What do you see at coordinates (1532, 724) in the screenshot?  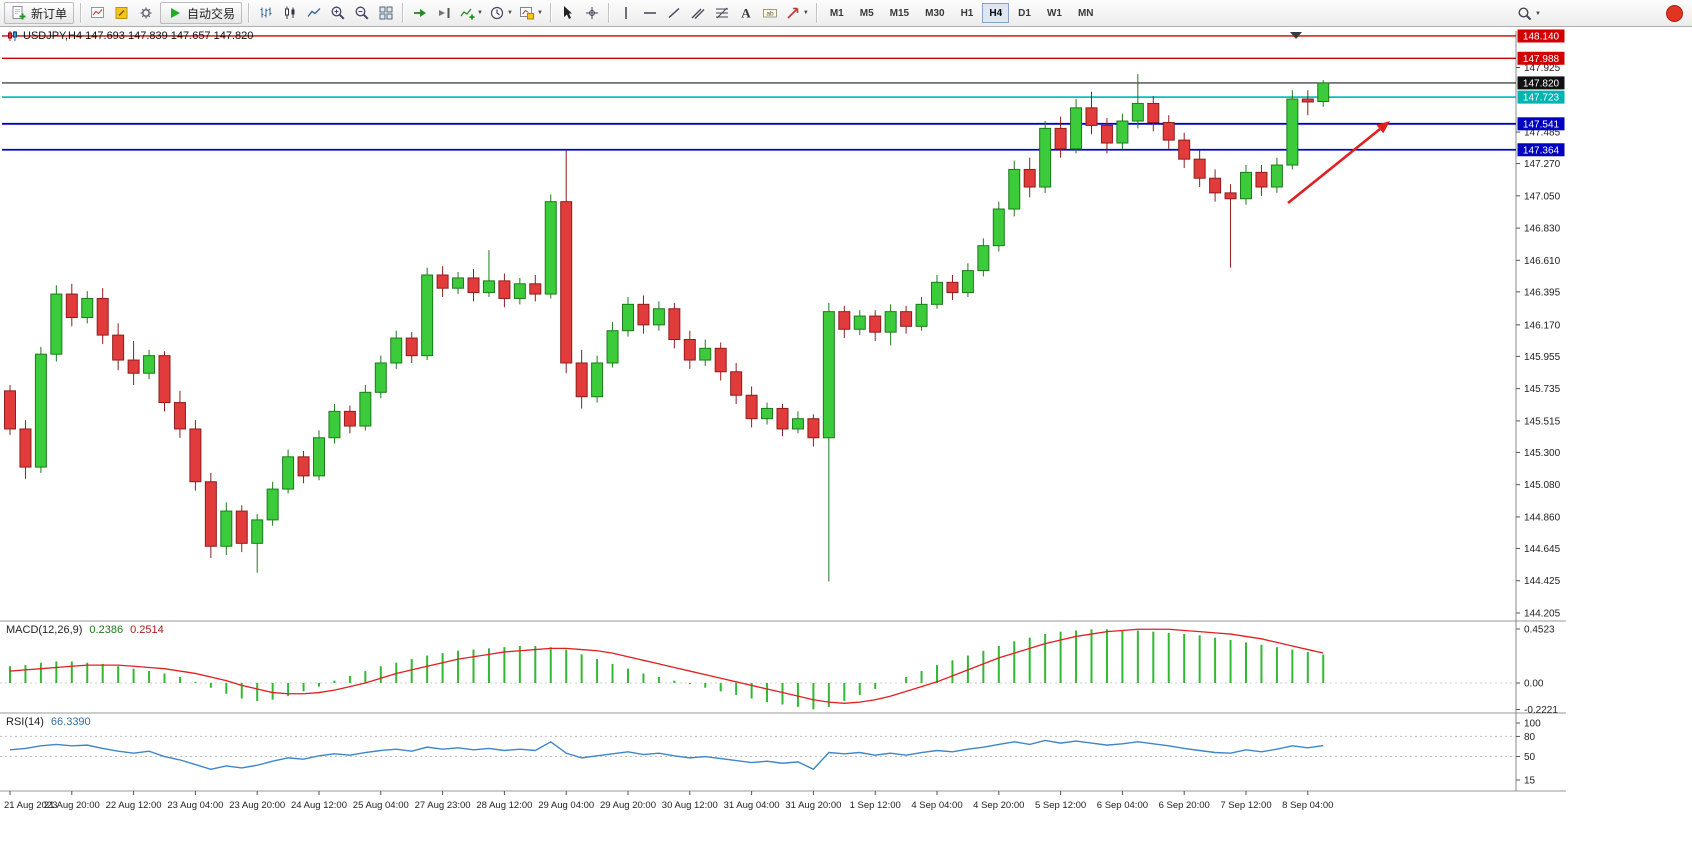 I see `rsi-scale-label: 100` at bounding box center [1532, 724].